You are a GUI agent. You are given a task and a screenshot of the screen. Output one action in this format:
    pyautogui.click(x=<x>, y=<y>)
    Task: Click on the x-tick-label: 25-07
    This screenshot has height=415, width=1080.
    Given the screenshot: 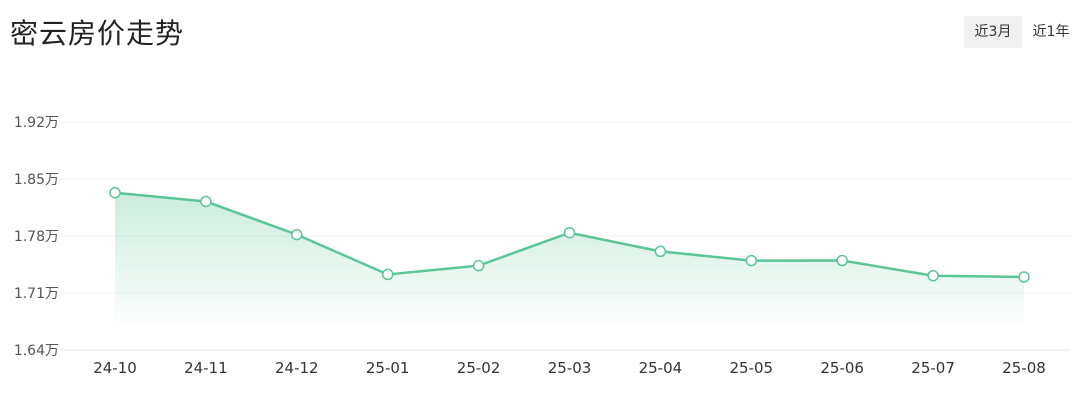 What is the action you would take?
    pyautogui.click(x=933, y=368)
    